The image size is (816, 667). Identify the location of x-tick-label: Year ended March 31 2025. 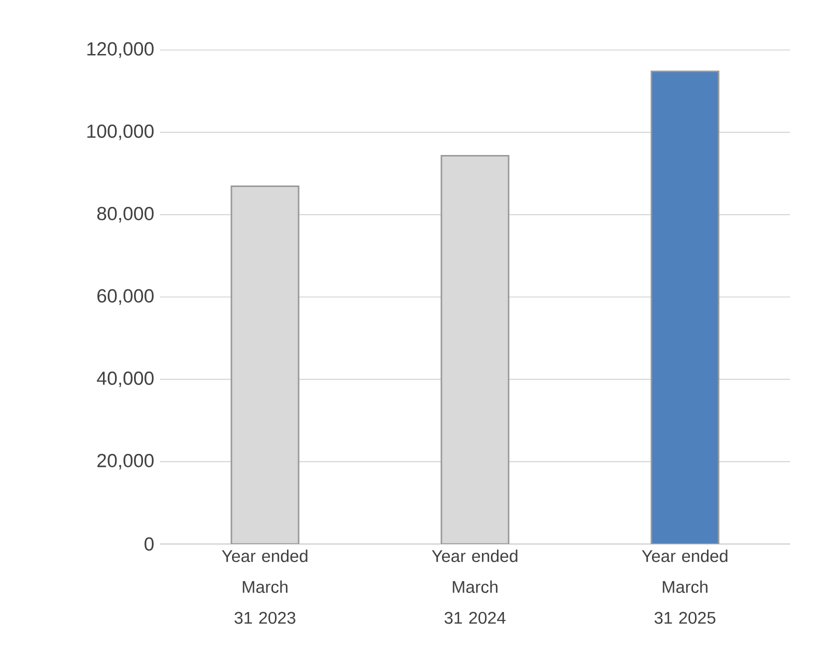
(685, 587).